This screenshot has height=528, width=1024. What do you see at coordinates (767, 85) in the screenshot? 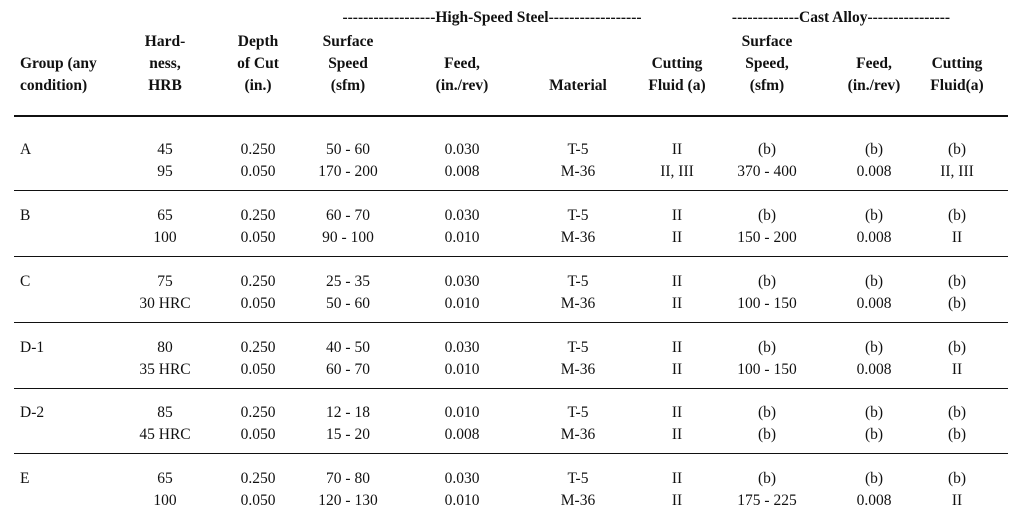
I see `column-header-7-line-2: (sfm)` at bounding box center [767, 85].